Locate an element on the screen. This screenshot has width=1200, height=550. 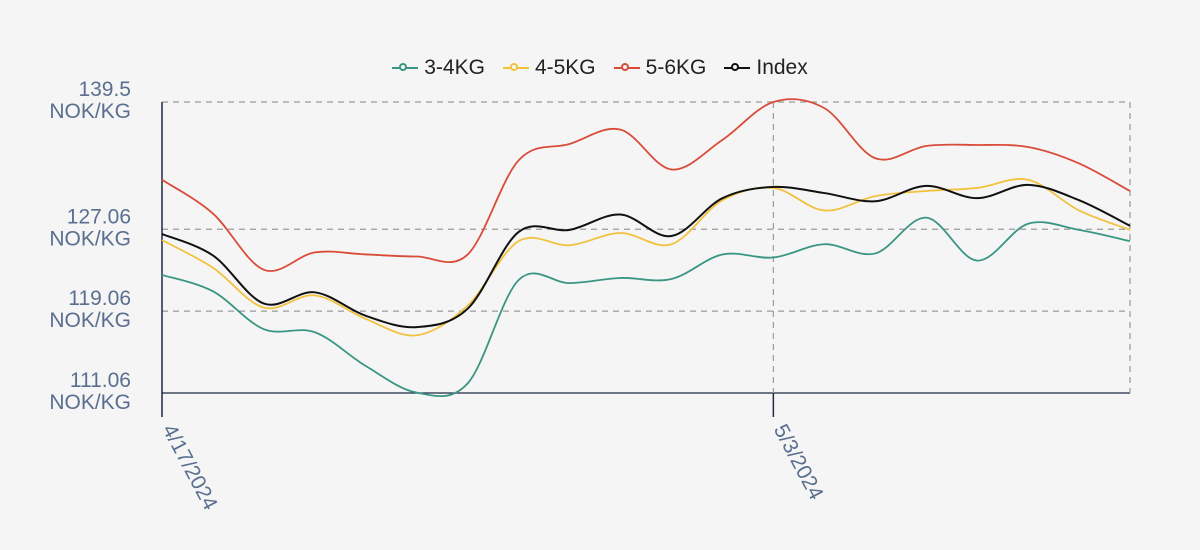
y-tick-label: 111.06 NOK/KG is located at coordinates (90, 391).